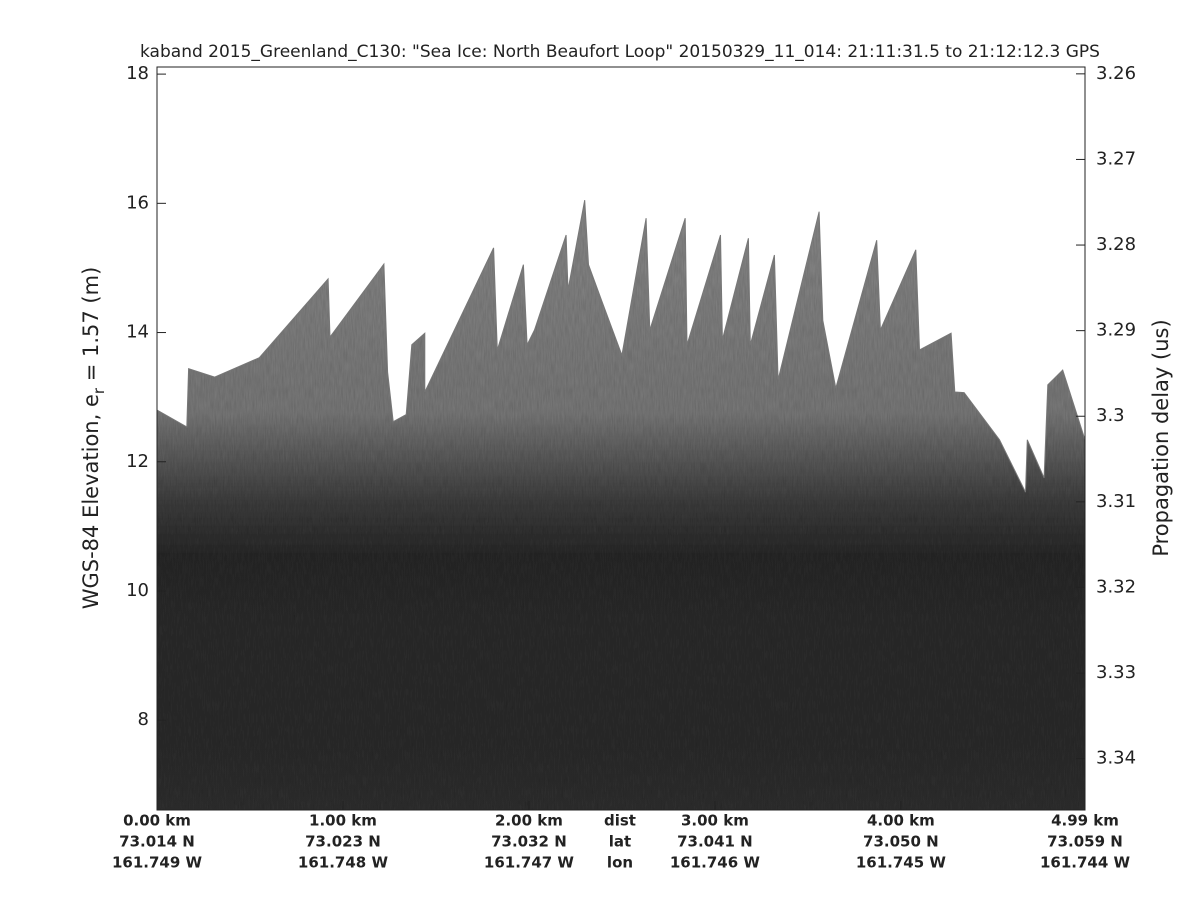 The height and width of the screenshot is (904, 1200). Describe the element at coordinates (1116, 158) in the screenshot. I see `y2-tick-label: 3.27` at that location.